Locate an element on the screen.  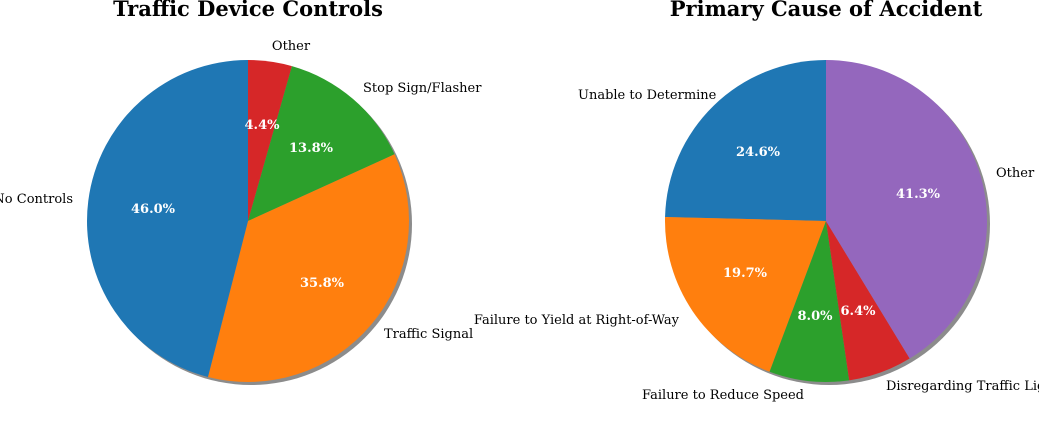
slice-pct-failure-to-yield-at-right-of-way: 19.7% is located at coordinates (745, 273).